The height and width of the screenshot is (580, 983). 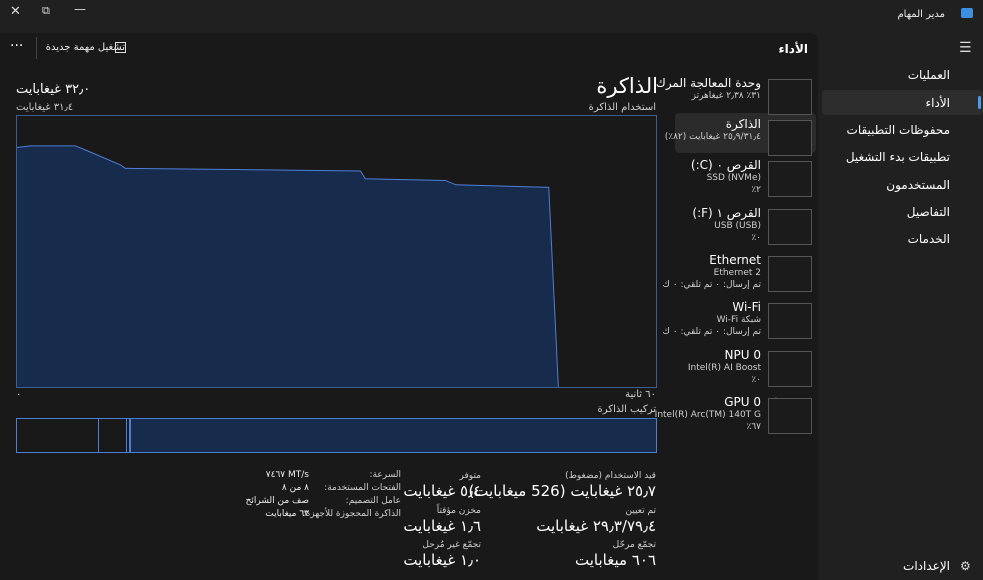 I want to click on prop-label: السرعة:, so click(x=385, y=475).